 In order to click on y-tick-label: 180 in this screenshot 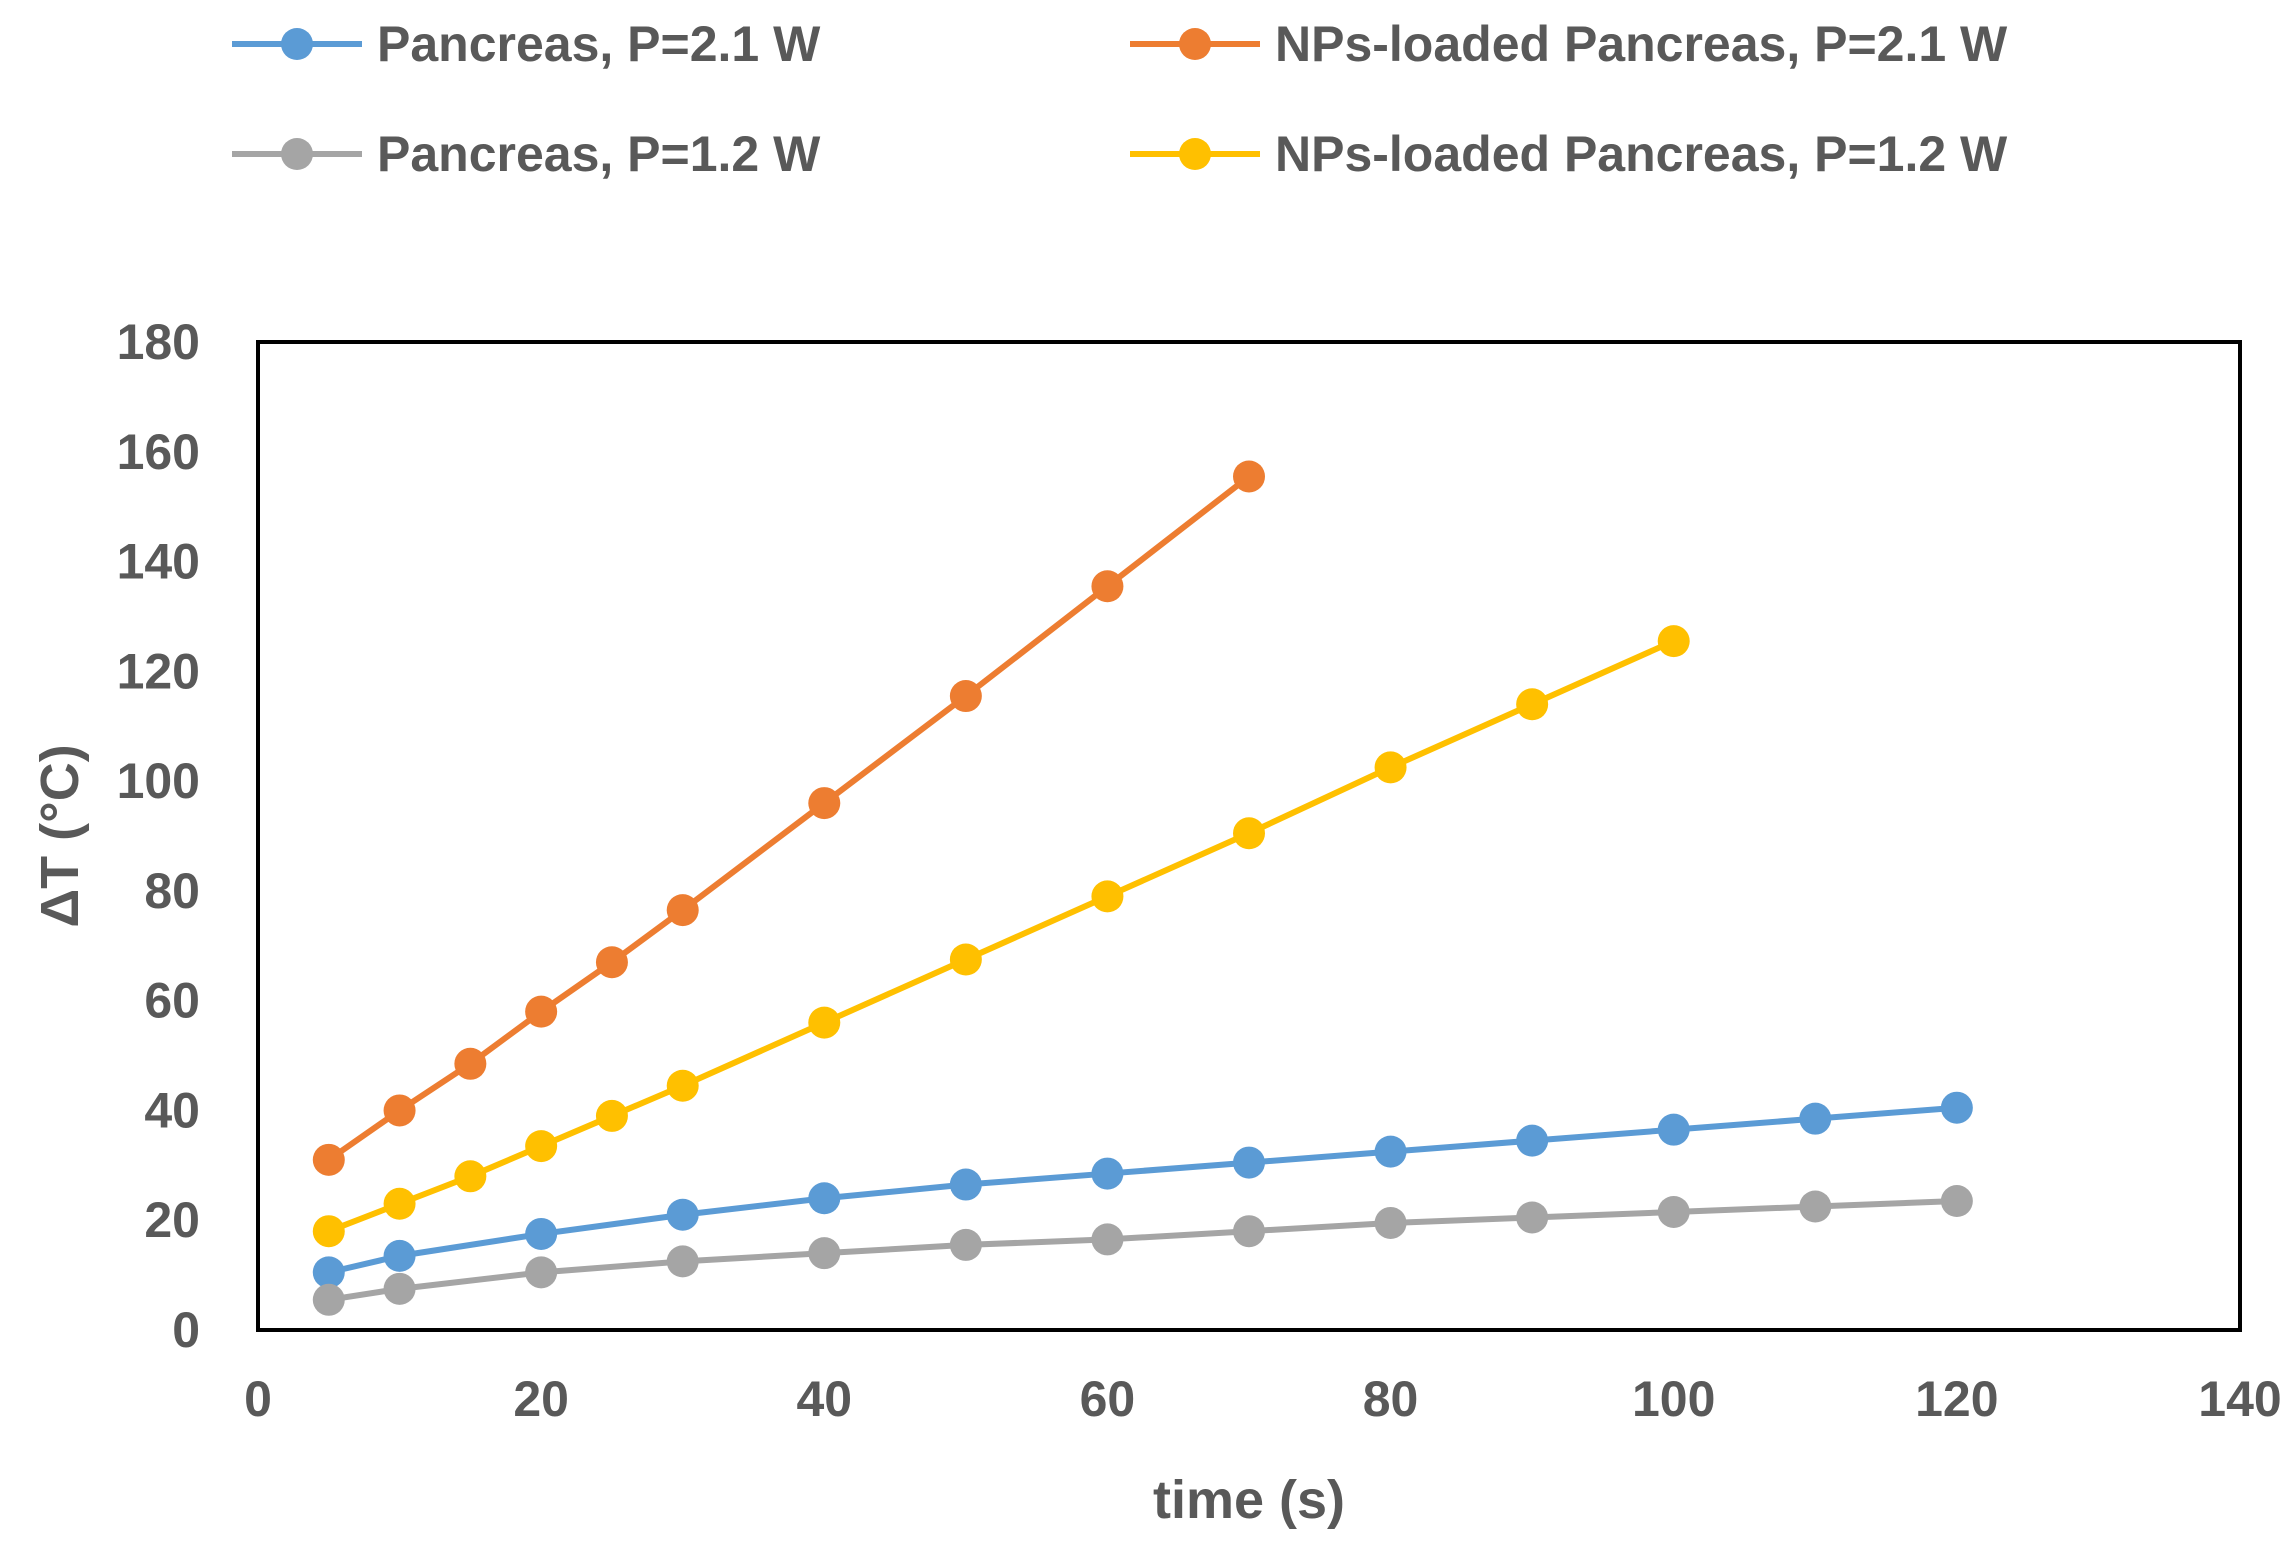, I will do `click(158, 342)`.